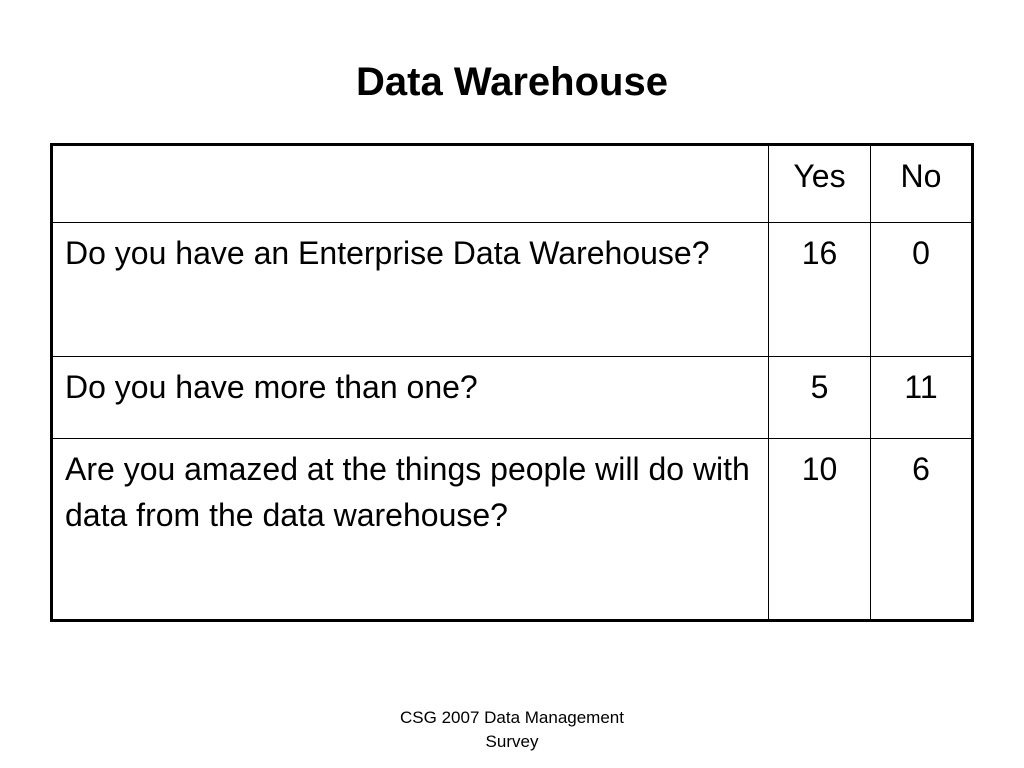 The height and width of the screenshot is (768, 1024). I want to click on yes-count-cell: 5, so click(819, 397).